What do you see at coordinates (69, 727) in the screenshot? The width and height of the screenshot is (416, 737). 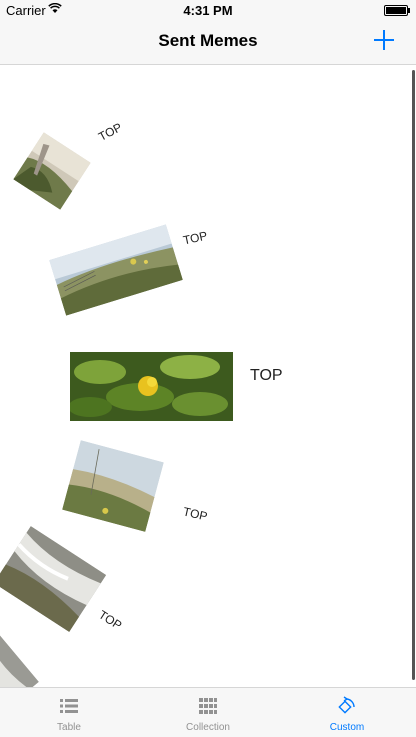 I see `tab-label: Table` at bounding box center [69, 727].